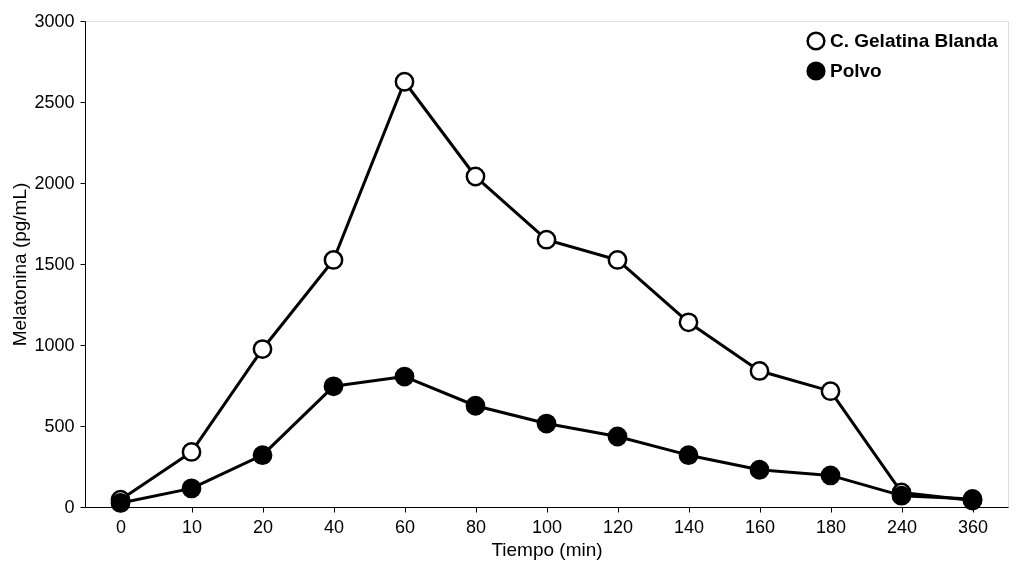 Image resolution: width=1016 pixels, height=567 pixels. What do you see at coordinates (973, 526) in the screenshot?
I see `x-tick-label: 360` at bounding box center [973, 526].